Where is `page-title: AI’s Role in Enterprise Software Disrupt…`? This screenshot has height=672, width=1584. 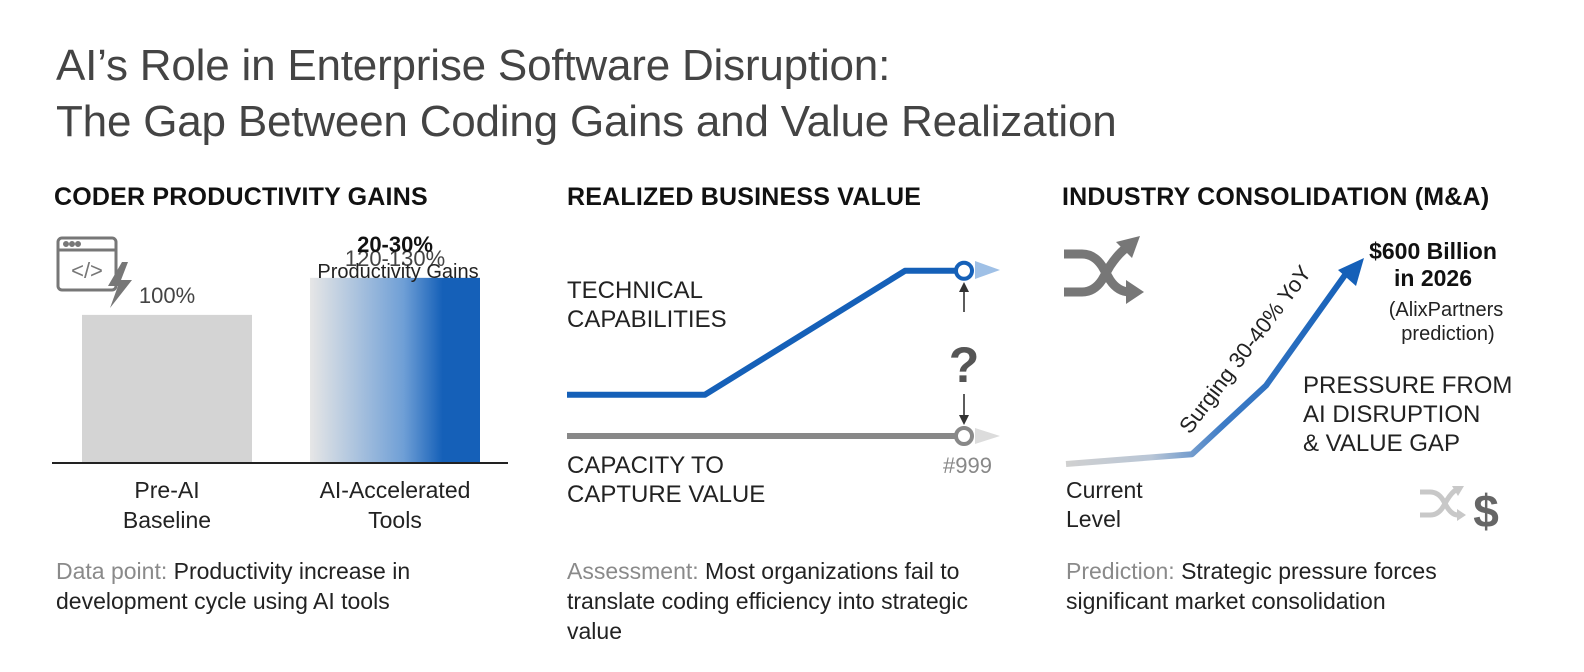 page-title: AI’s Role in Enterprise Software Disrupt… is located at coordinates (586, 94).